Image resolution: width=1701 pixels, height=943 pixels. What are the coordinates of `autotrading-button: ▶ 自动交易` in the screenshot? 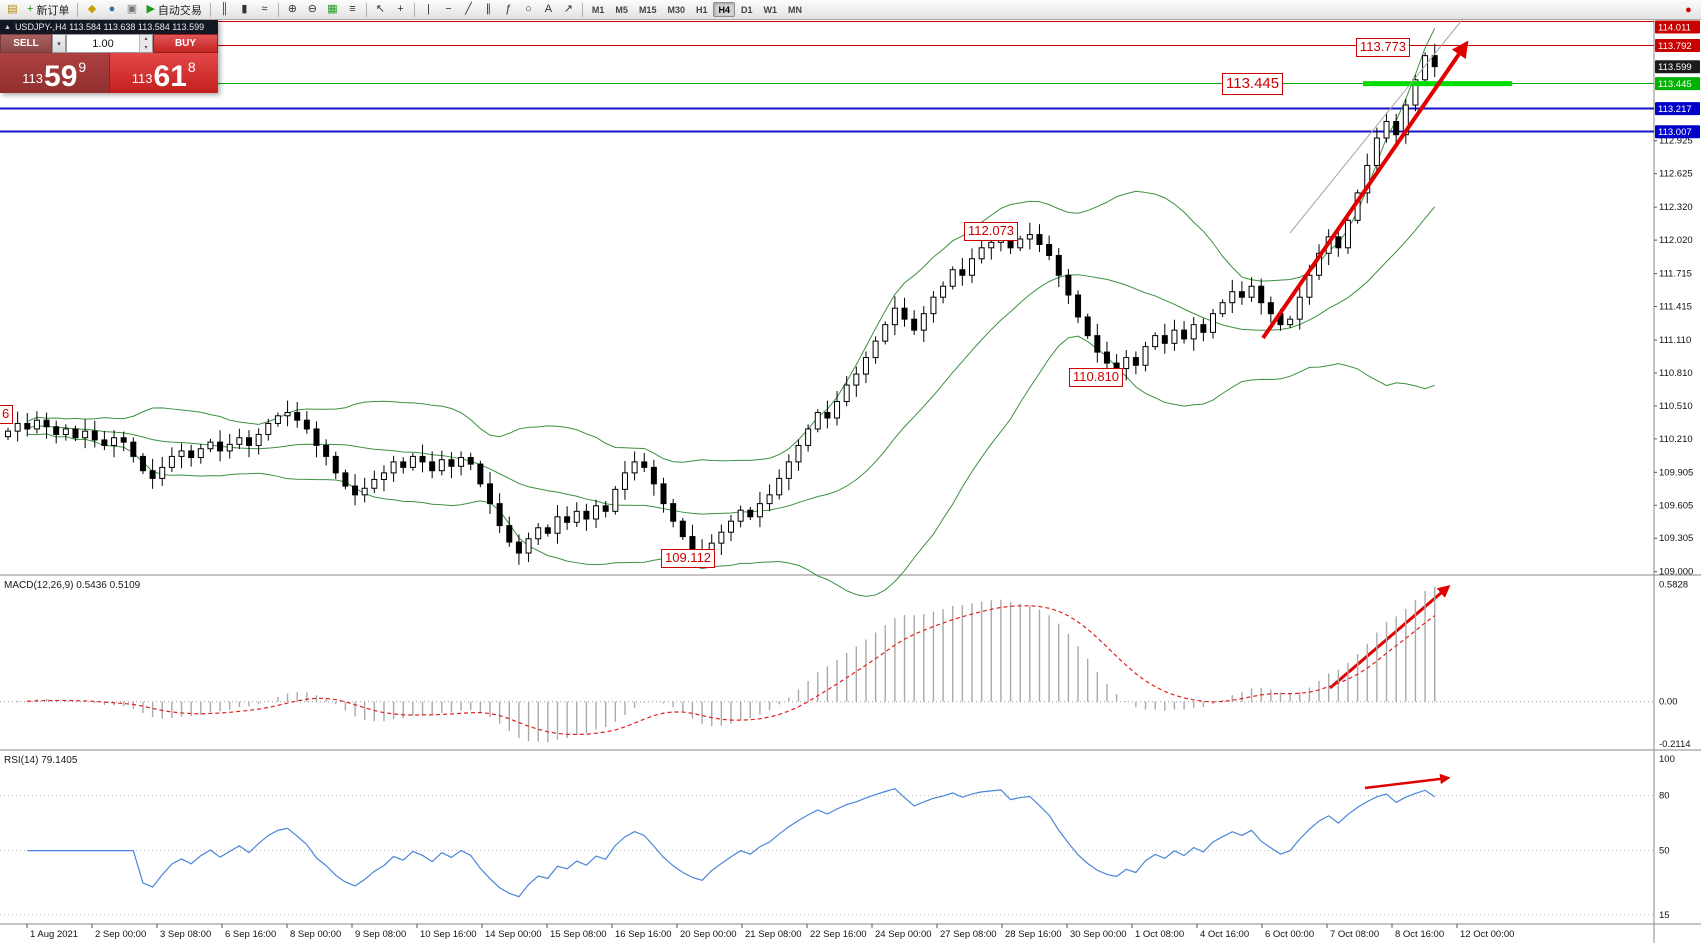 It's located at (173, 9).